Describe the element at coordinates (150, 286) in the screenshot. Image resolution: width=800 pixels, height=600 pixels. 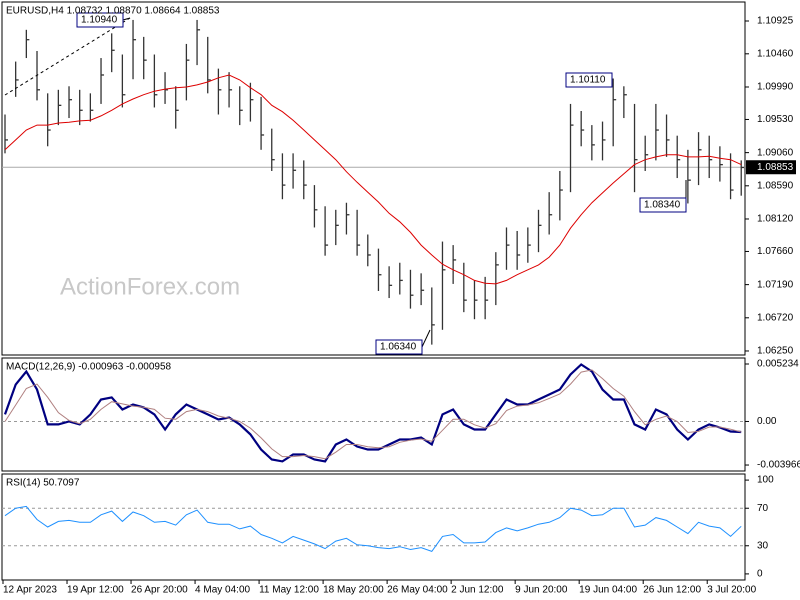
I see `watermark: ActionForex.com` at that location.